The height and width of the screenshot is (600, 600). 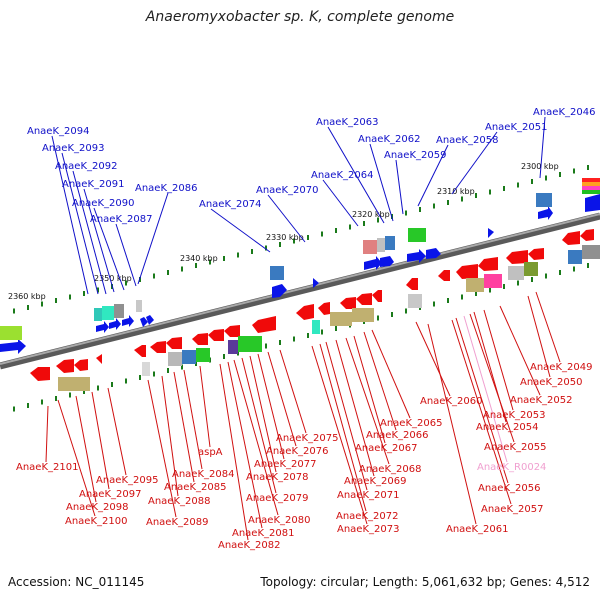 What do you see at coordinates (127, 480) in the screenshot?
I see `gene-label: AnaeK_2095` at bounding box center [127, 480].